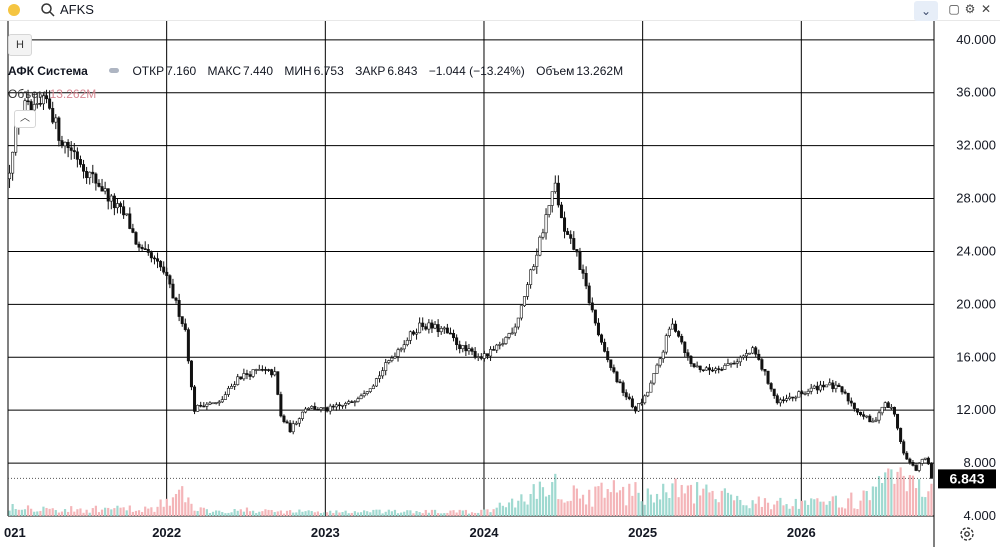  Describe the element at coordinates (986, 9) in the screenshot. I see `close-icon: ✕` at that location.